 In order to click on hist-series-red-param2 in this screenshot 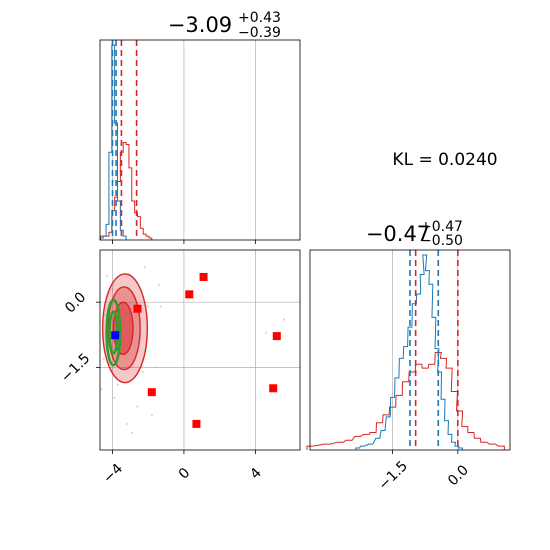, I will do `click(405, 401)`.